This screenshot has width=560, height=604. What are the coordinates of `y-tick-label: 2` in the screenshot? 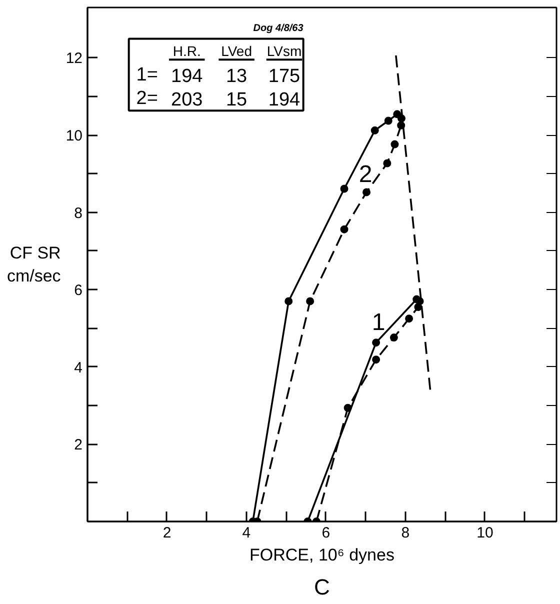 It's located at (78, 445).